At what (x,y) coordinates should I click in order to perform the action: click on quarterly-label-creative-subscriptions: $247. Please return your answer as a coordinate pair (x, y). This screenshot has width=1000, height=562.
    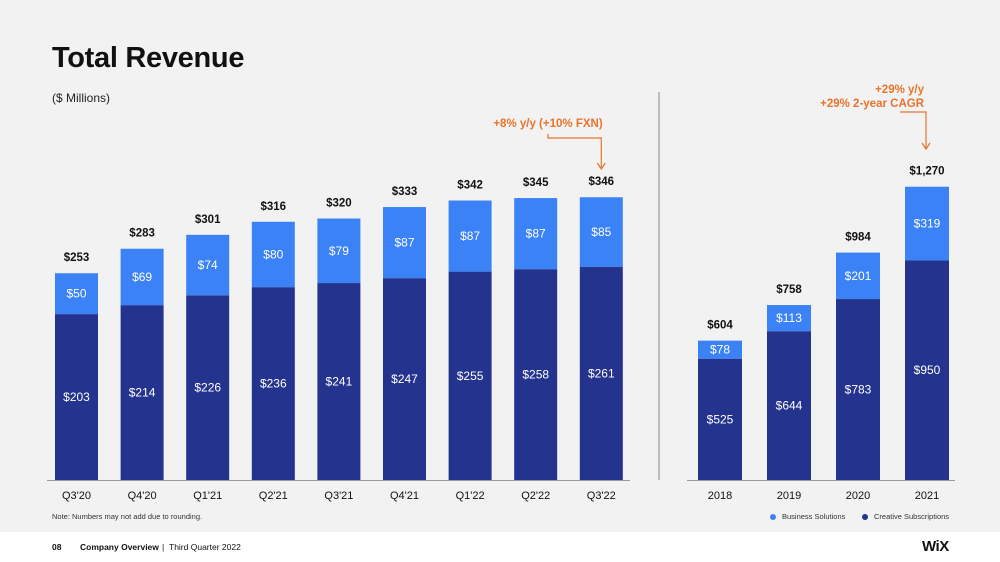
    Looking at the image, I should click on (404, 379).